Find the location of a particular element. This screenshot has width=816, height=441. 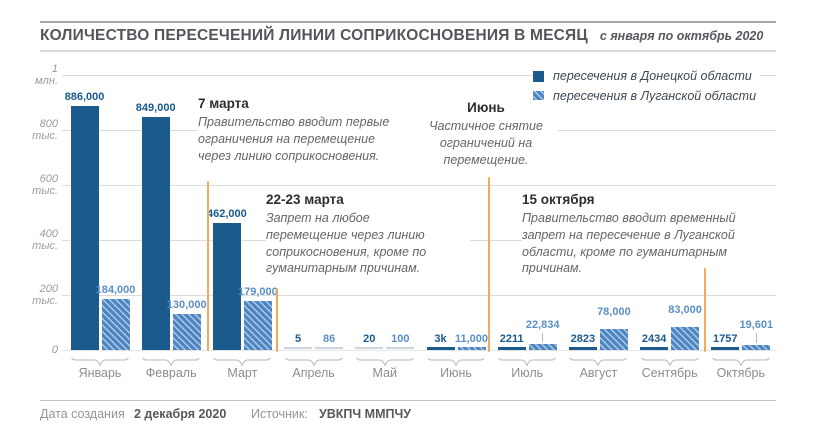

legend-label: пересечения в Донецкой области is located at coordinates (652, 76).